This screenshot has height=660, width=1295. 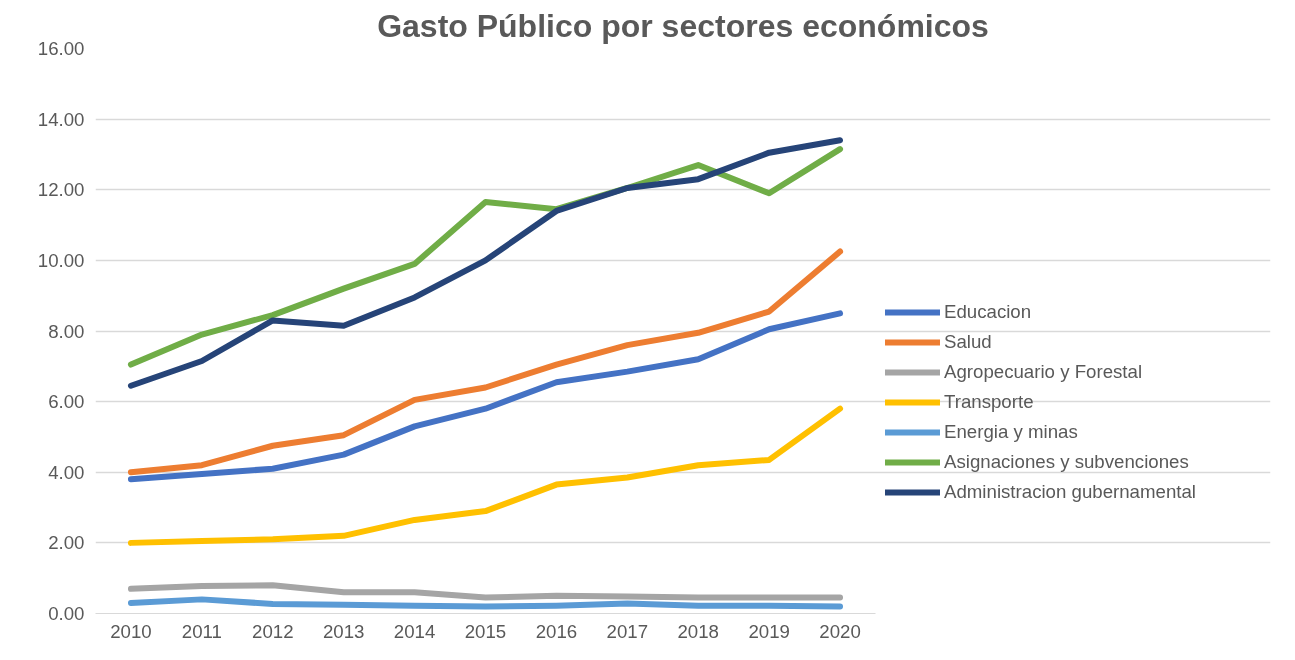 What do you see at coordinates (989, 402) in the screenshot?
I see `legend-label: Transporte` at bounding box center [989, 402].